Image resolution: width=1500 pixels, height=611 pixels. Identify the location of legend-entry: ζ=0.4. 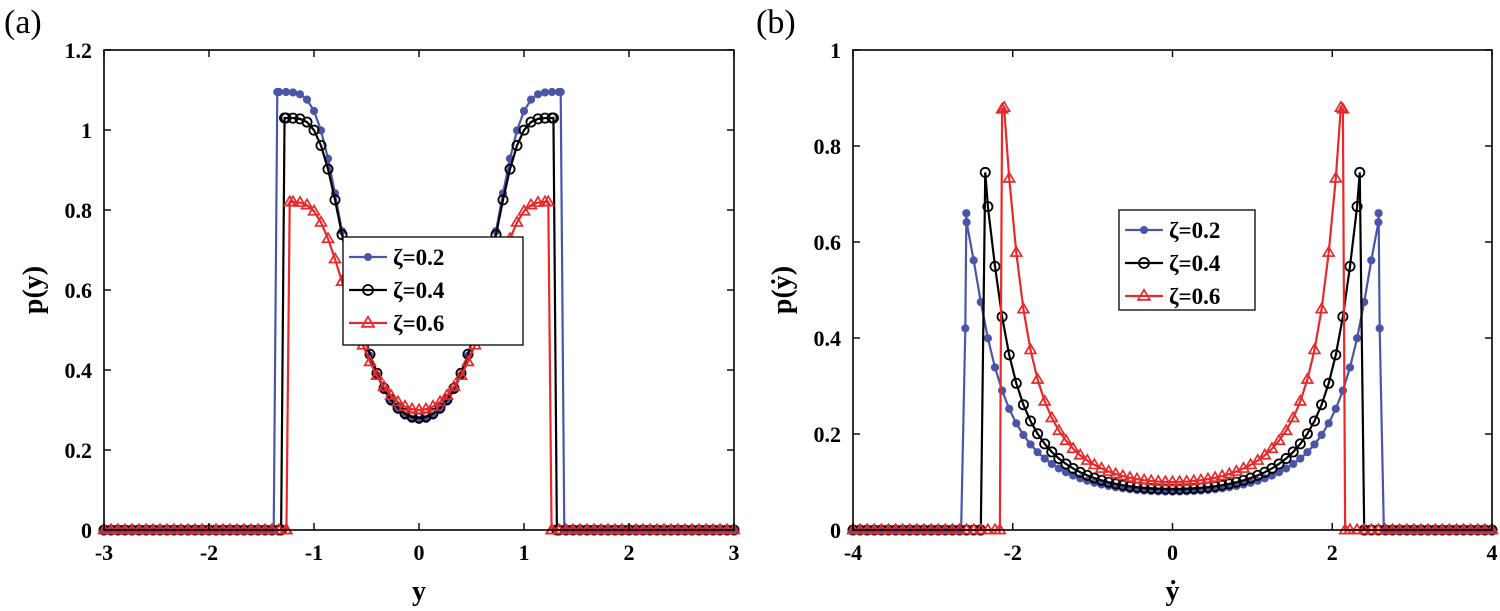
(397, 290).